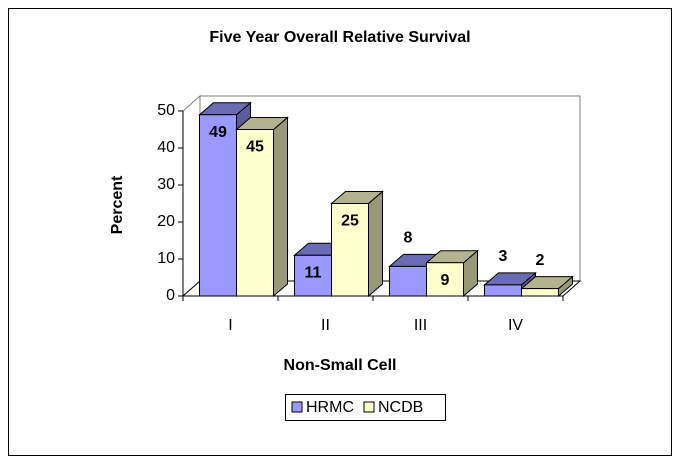  I want to click on y-tick-label: 10, so click(166, 258).